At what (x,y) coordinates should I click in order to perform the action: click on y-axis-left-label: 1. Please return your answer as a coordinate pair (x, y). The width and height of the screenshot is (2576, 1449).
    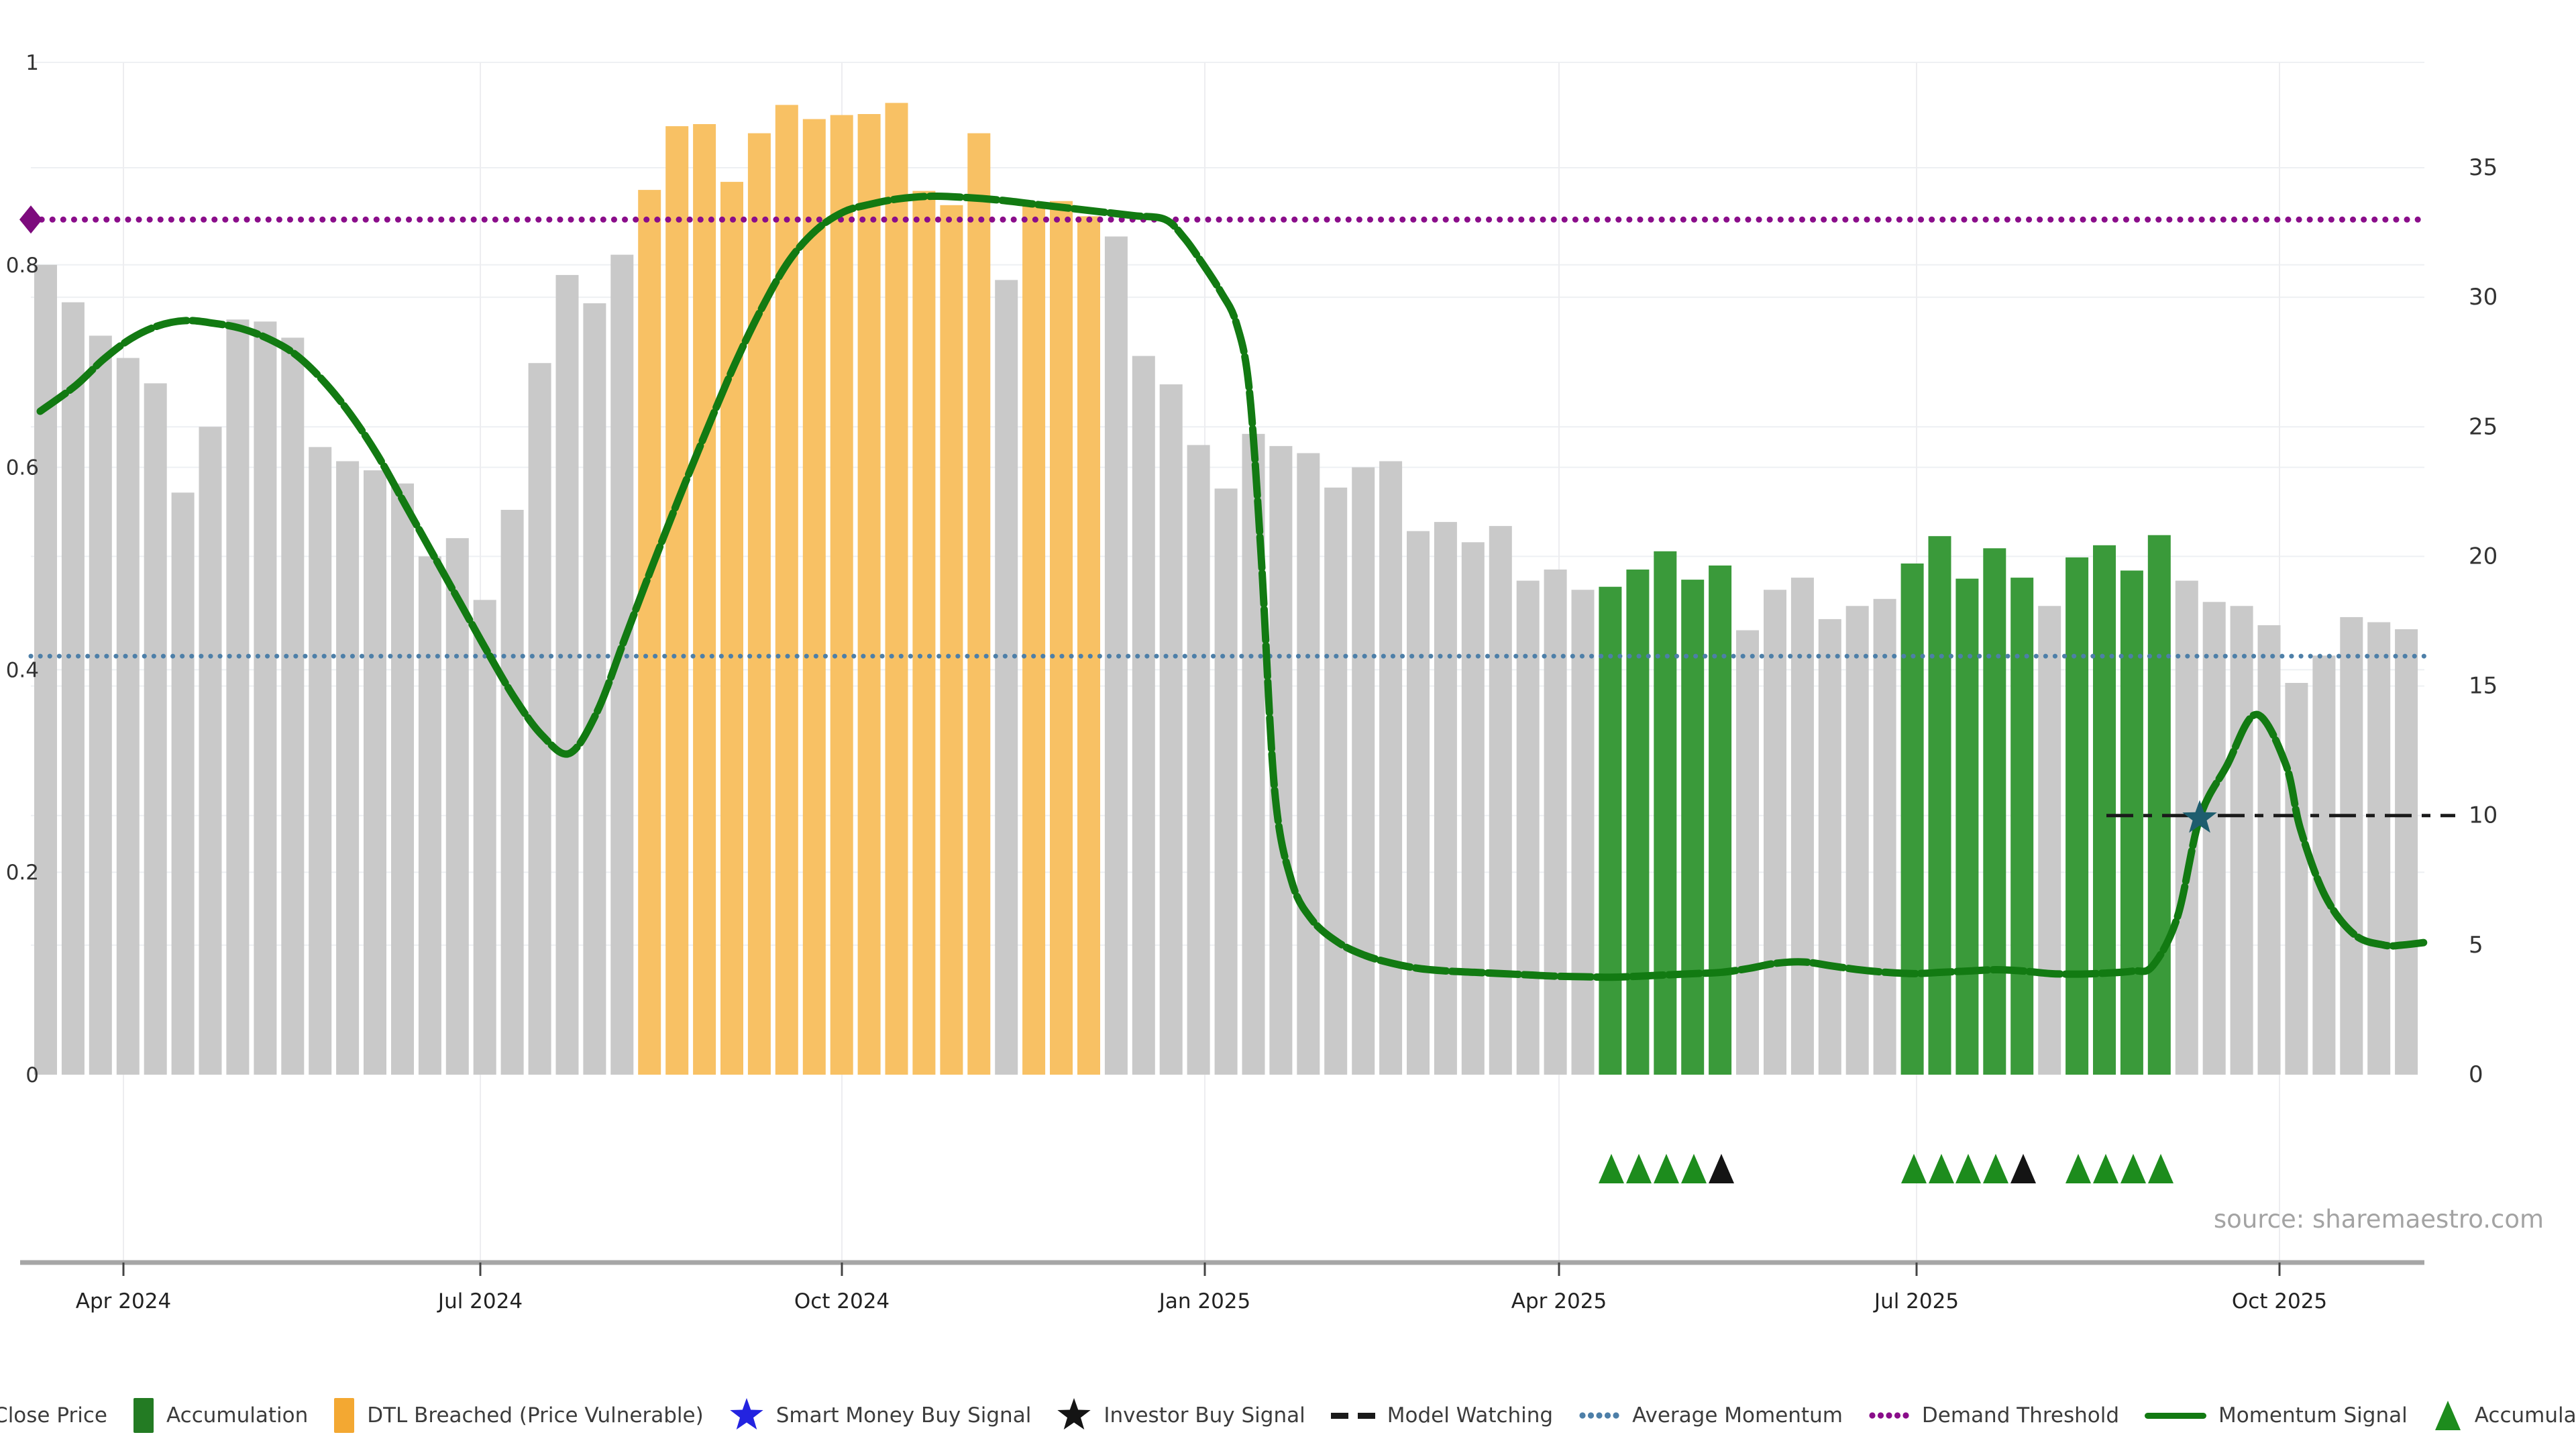
    Looking at the image, I should click on (32, 63).